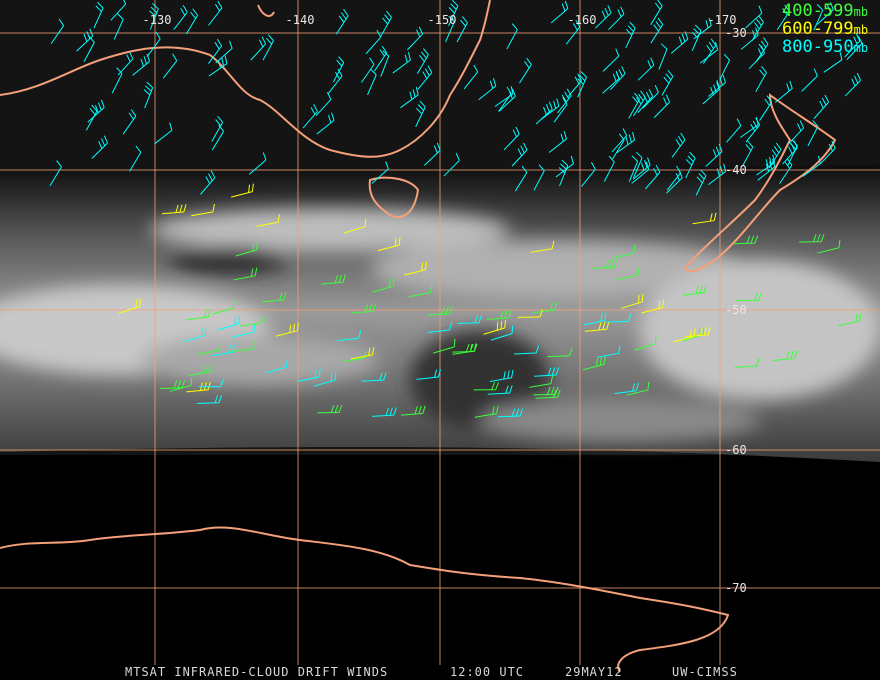  What do you see at coordinates (818, 47) in the screenshot?
I see `legend-range: 800-950` at bounding box center [818, 47].